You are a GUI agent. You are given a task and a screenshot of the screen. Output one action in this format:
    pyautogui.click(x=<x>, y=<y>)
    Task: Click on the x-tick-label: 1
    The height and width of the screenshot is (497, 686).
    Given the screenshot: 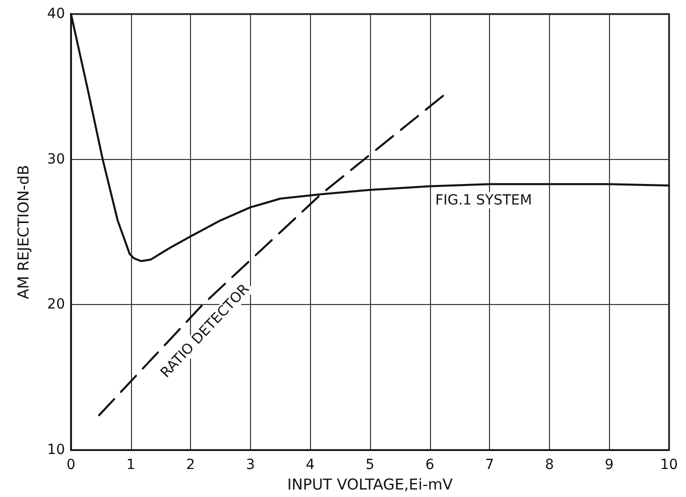 What is the action you would take?
    pyautogui.click(x=131, y=465)
    